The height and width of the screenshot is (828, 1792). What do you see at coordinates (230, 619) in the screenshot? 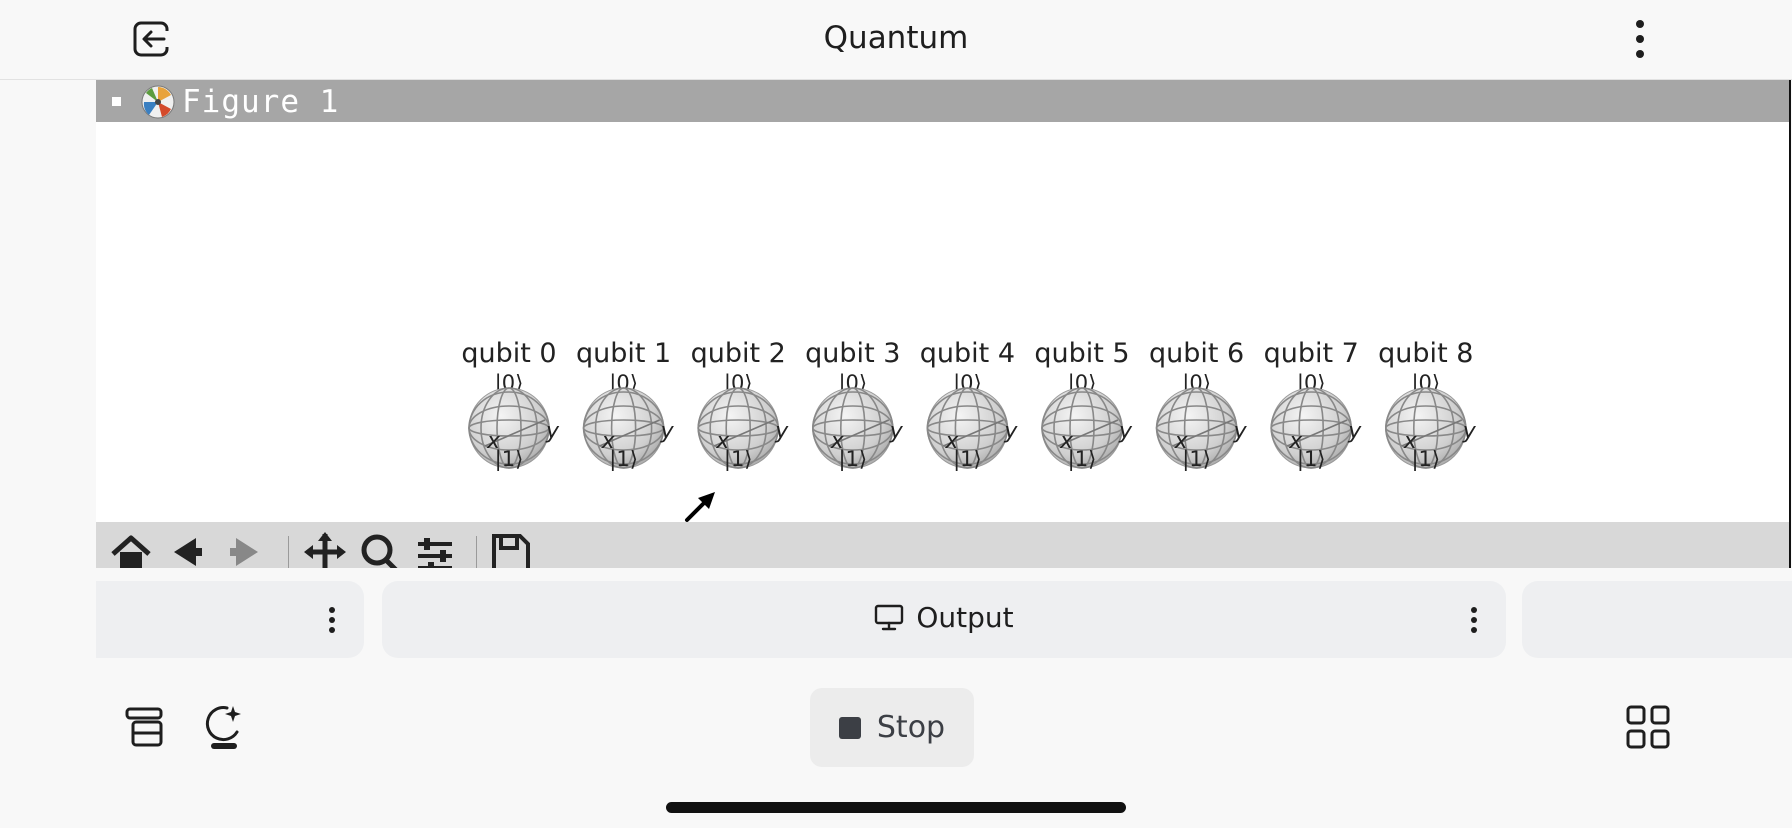
I see `tab-previous` at bounding box center [230, 619].